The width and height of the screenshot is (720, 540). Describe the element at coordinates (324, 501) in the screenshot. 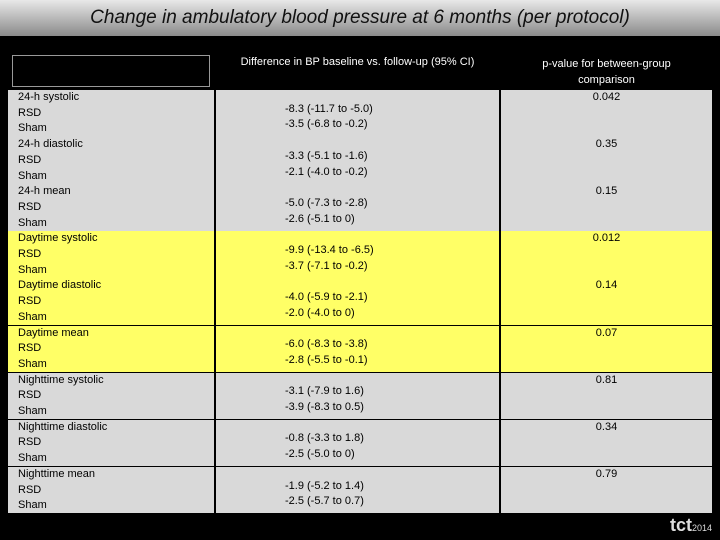

I see `difference: -2.5 (-5.7 to 0.7)` at that location.